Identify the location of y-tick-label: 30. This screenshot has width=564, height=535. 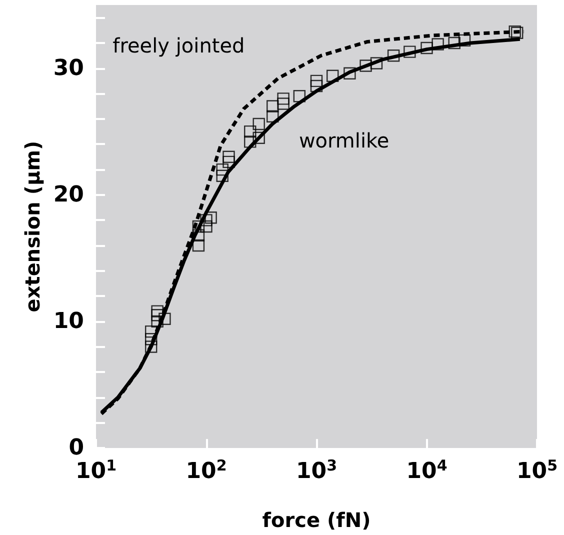
(68, 68).